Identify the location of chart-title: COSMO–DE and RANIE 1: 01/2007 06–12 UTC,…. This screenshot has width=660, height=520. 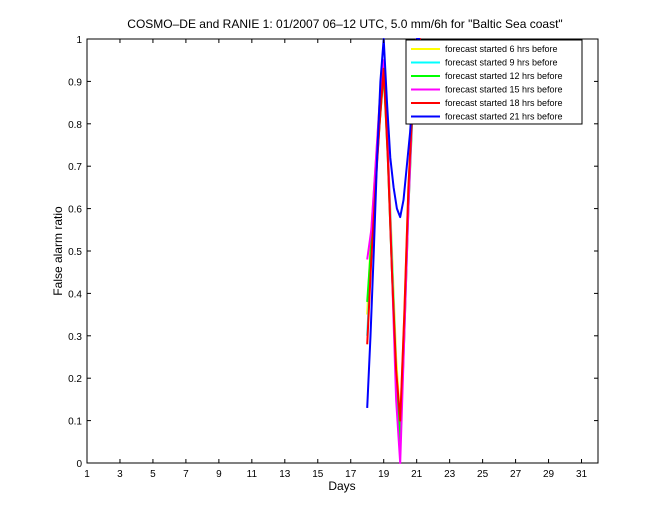
(344, 24).